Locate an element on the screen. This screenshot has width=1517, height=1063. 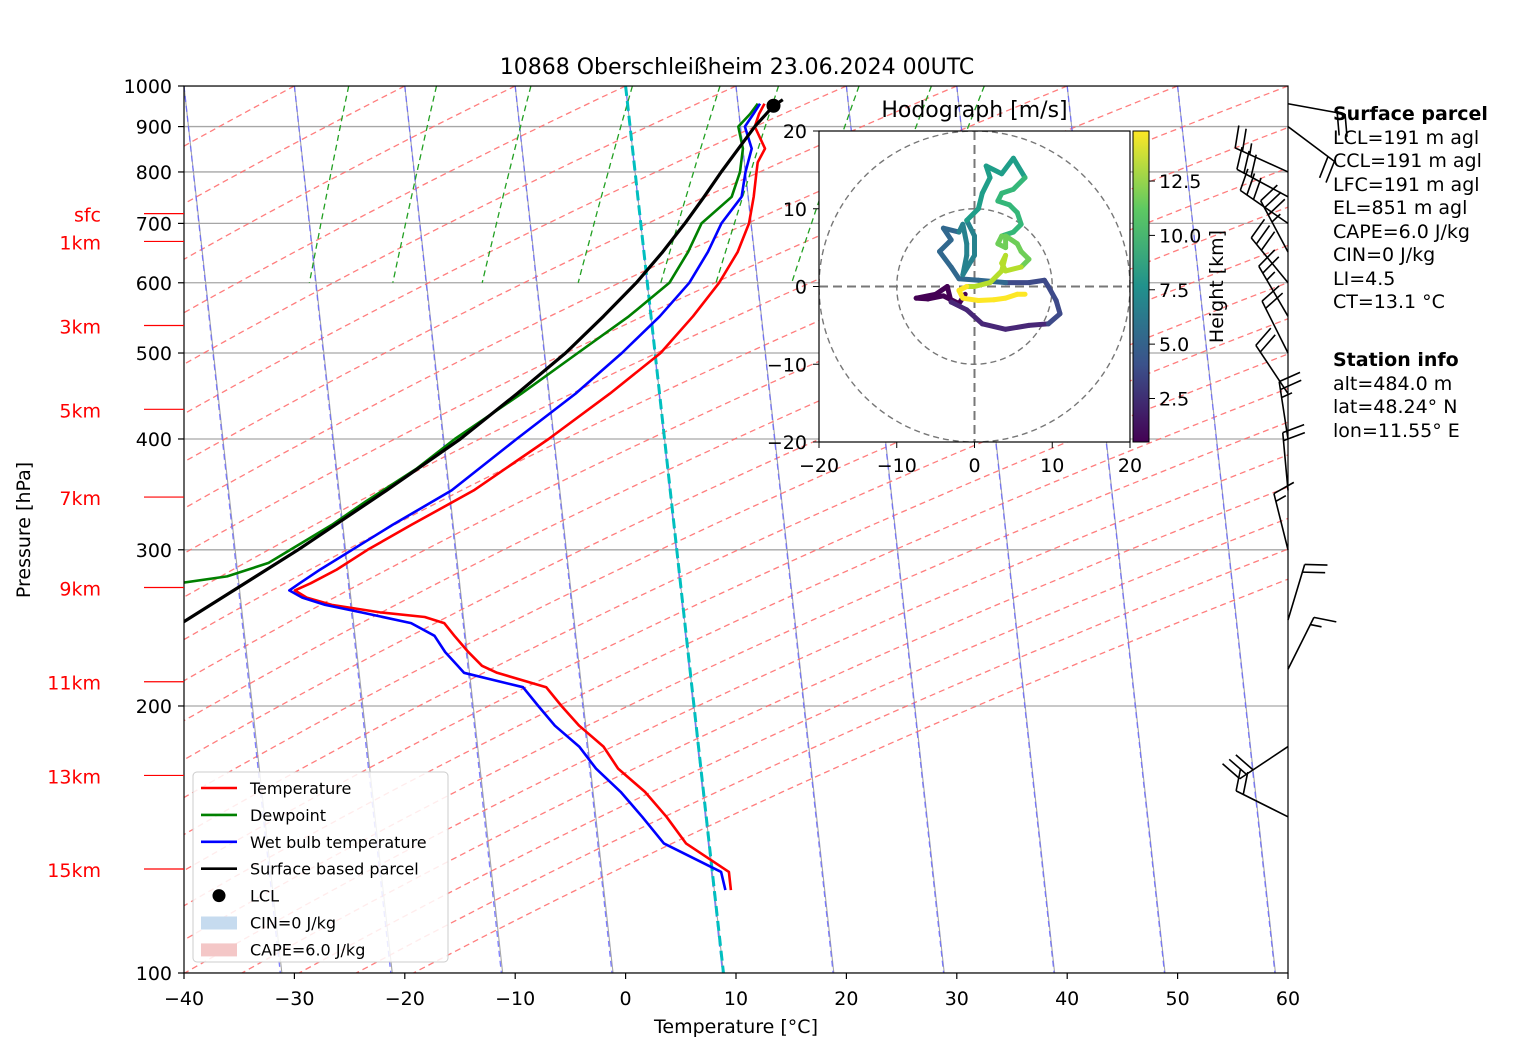
surface-parcel-line: CT=13.1 °C is located at coordinates (1410, 303).